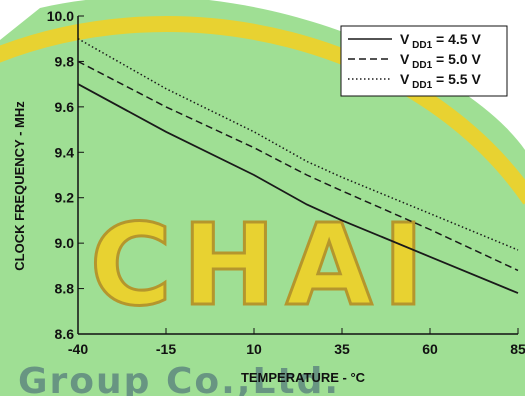  I want to click on legend-box, so click(424, 61).